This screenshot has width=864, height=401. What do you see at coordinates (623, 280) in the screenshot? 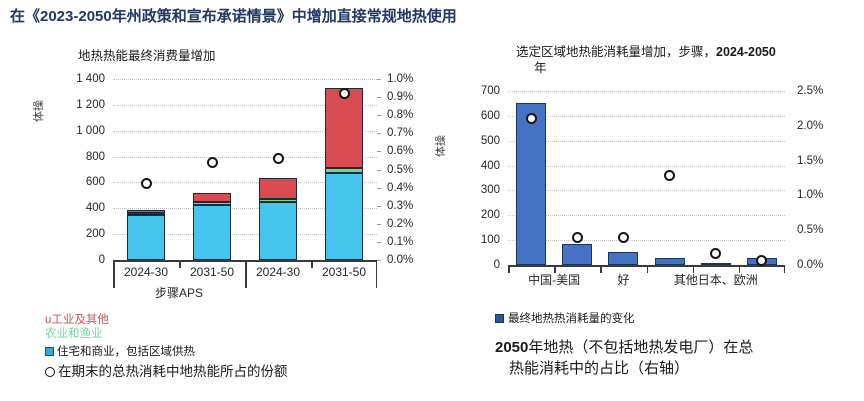
I see `x-axis-category-label: 好` at bounding box center [623, 280].